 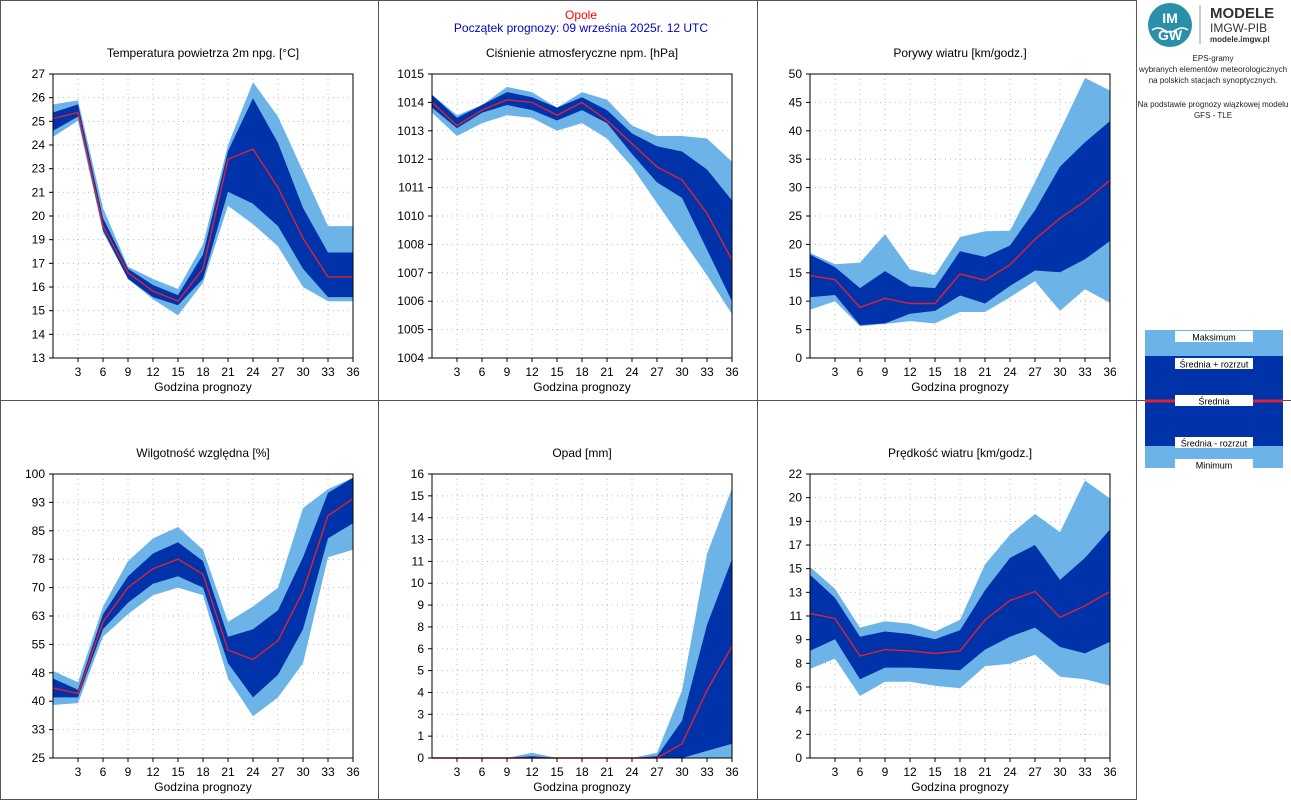 What do you see at coordinates (410, 301) in the screenshot?
I see `y-tick-label: 1006` at bounding box center [410, 301].